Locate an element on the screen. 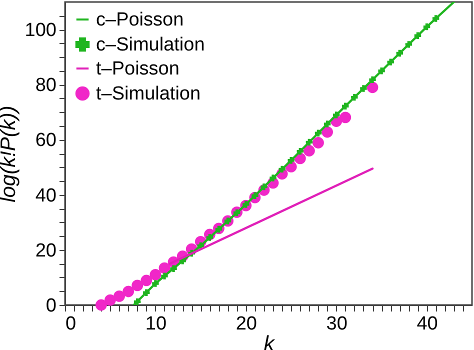 The width and height of the screenshot is (474, 350). x-tick-label: 20 is located at coordinates (246, 324).